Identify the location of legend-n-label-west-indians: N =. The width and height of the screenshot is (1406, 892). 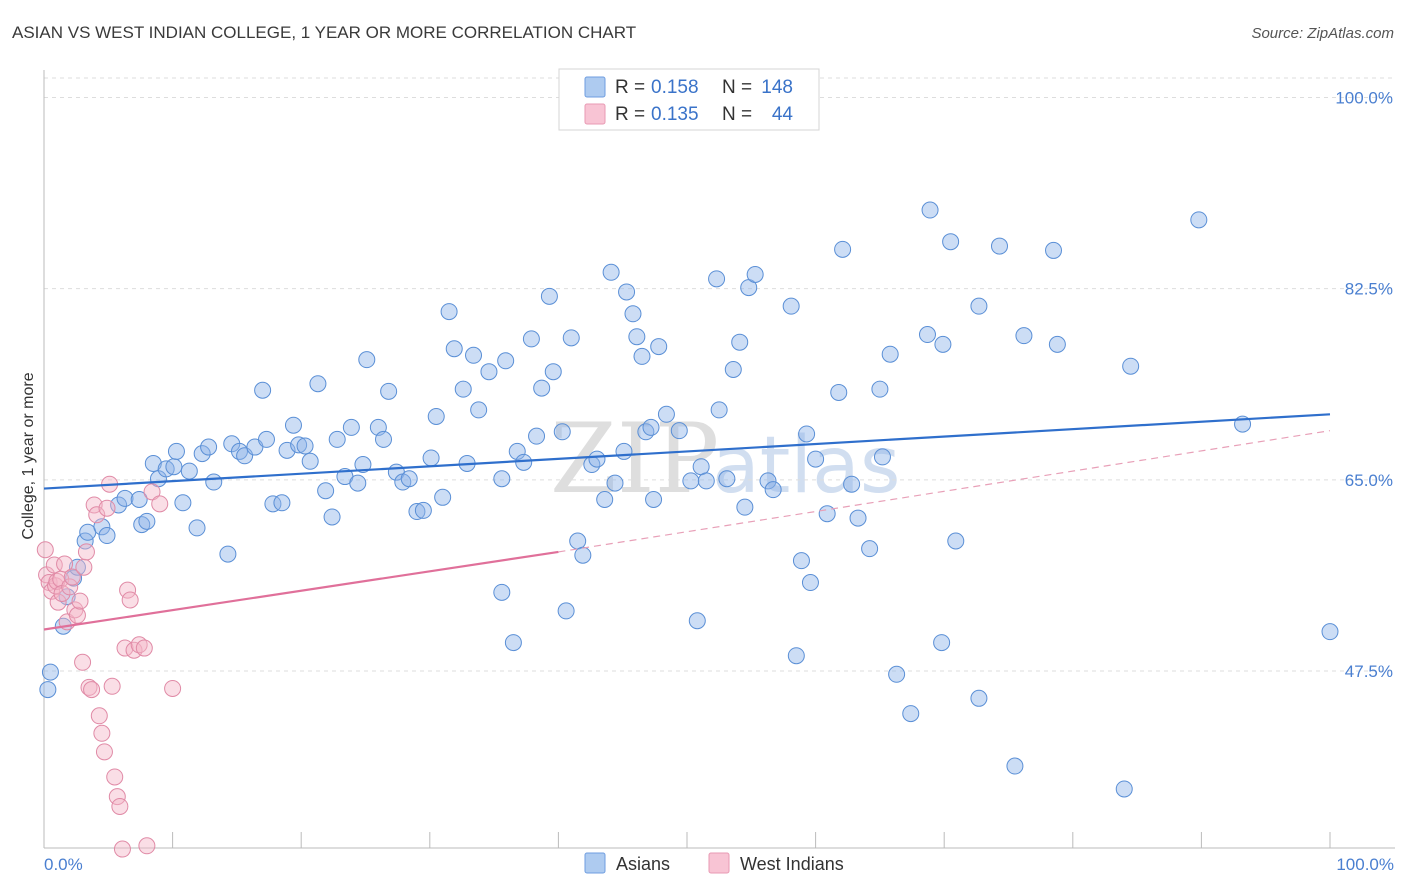
(737, 114).